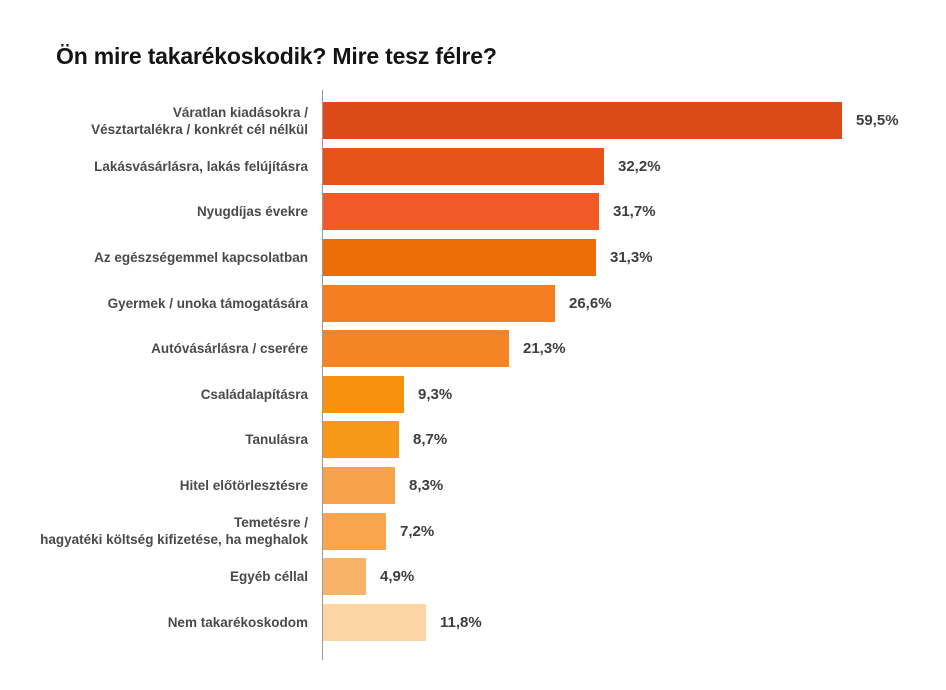  What do you see at coordinates (207, 303) in the screenshot?
I see `category-label: Gyermek / unoka támogatására` at bounding box center [207, 303].